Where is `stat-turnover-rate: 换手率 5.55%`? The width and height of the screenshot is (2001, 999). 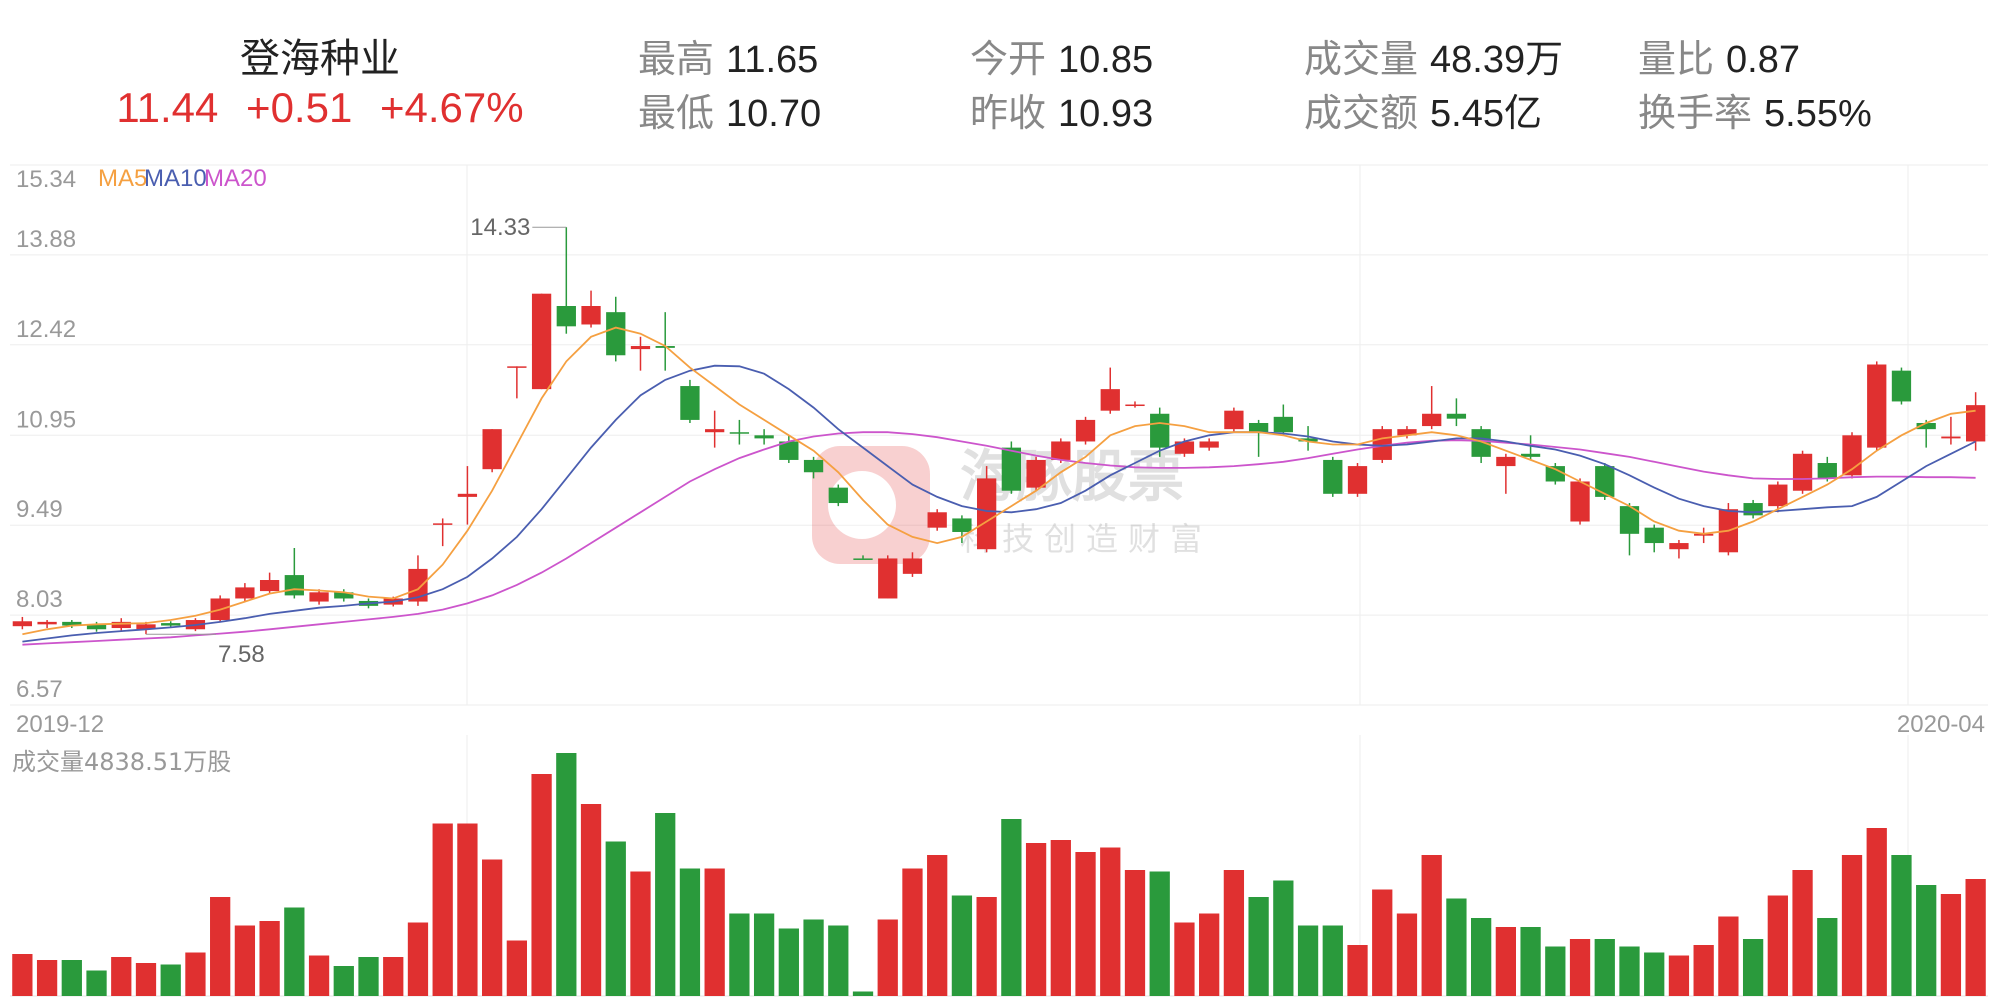
stat-turnover-rate: 换手率 5.55% is located at coordinates (1755, 109).